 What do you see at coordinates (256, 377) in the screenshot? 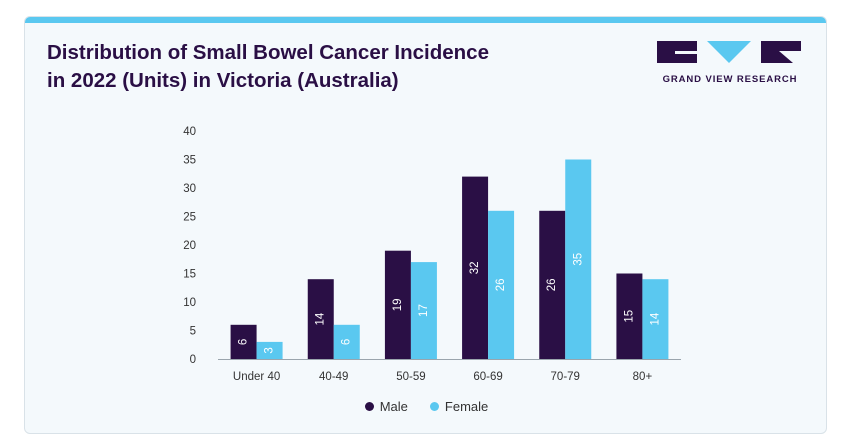
I see `x-tick-label: Under 40` at bounding box center [256, 377].